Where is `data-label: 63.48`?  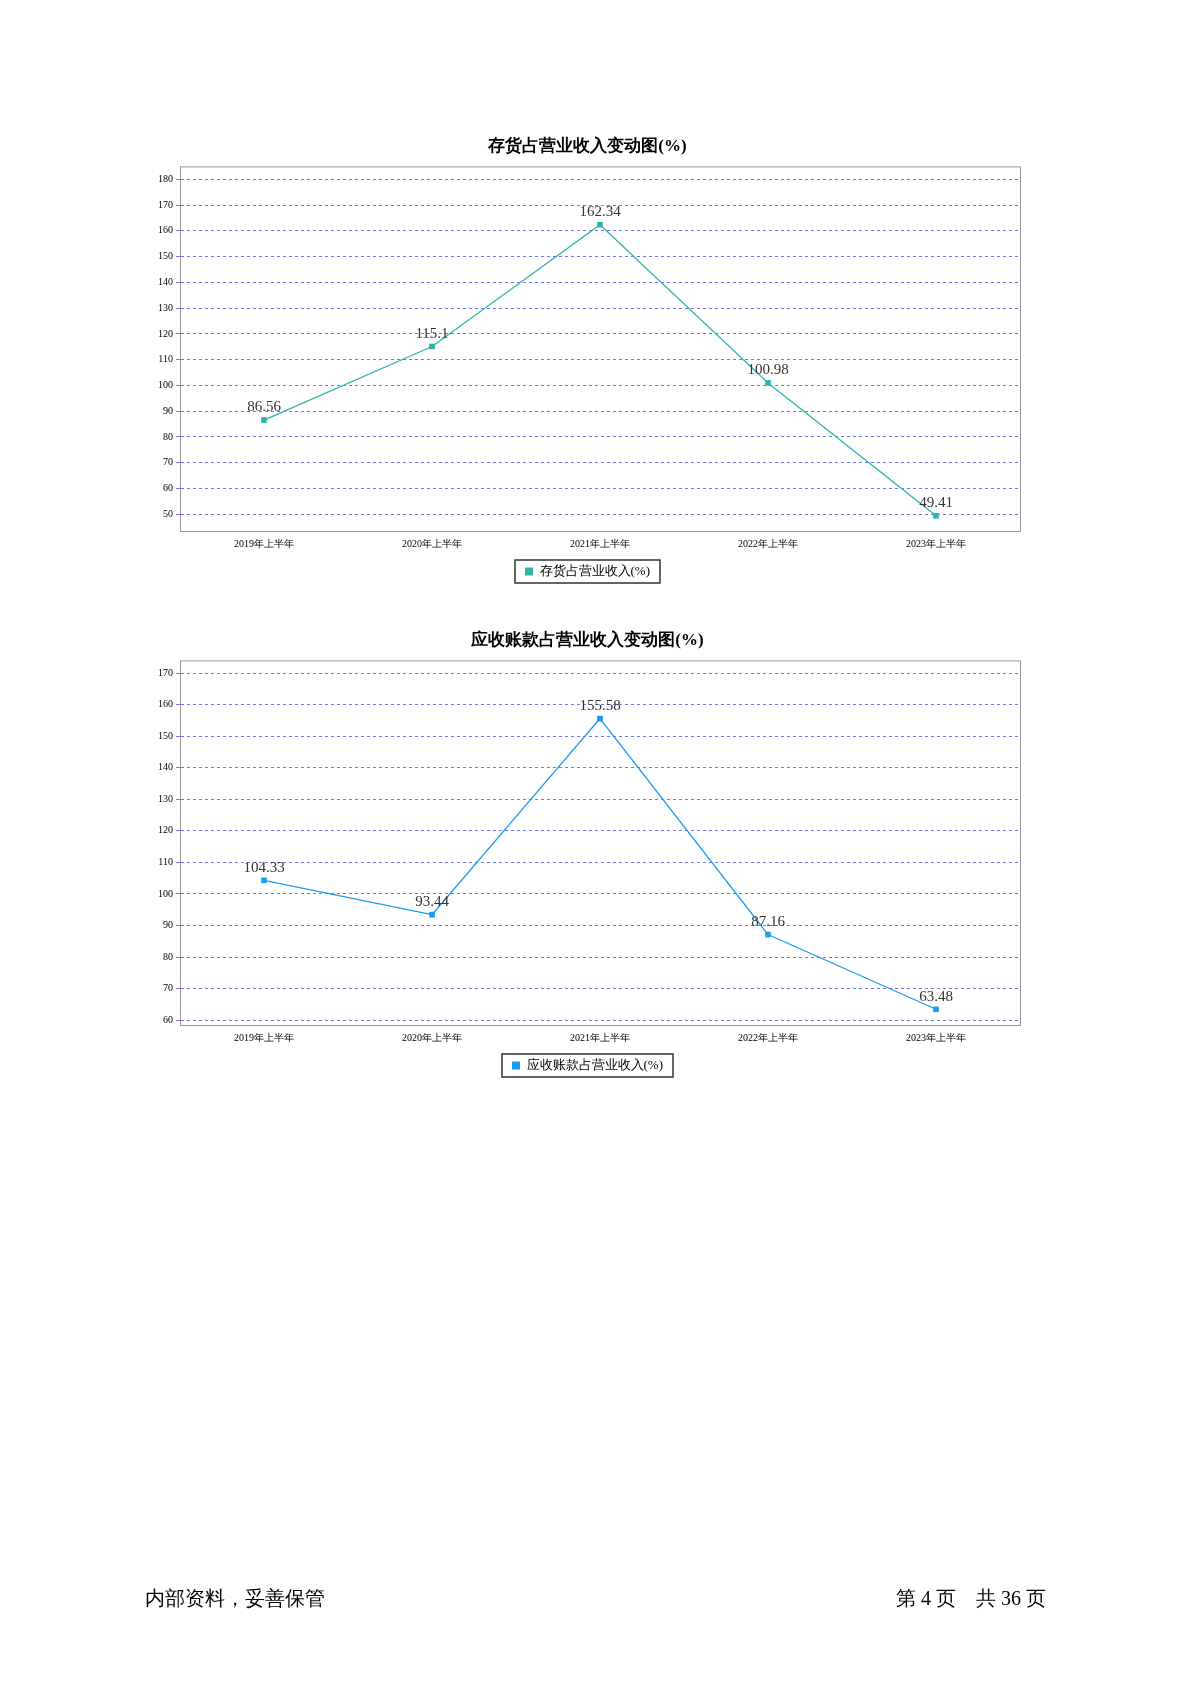
data-label: 63.48 is located at coordinates (936, 995).